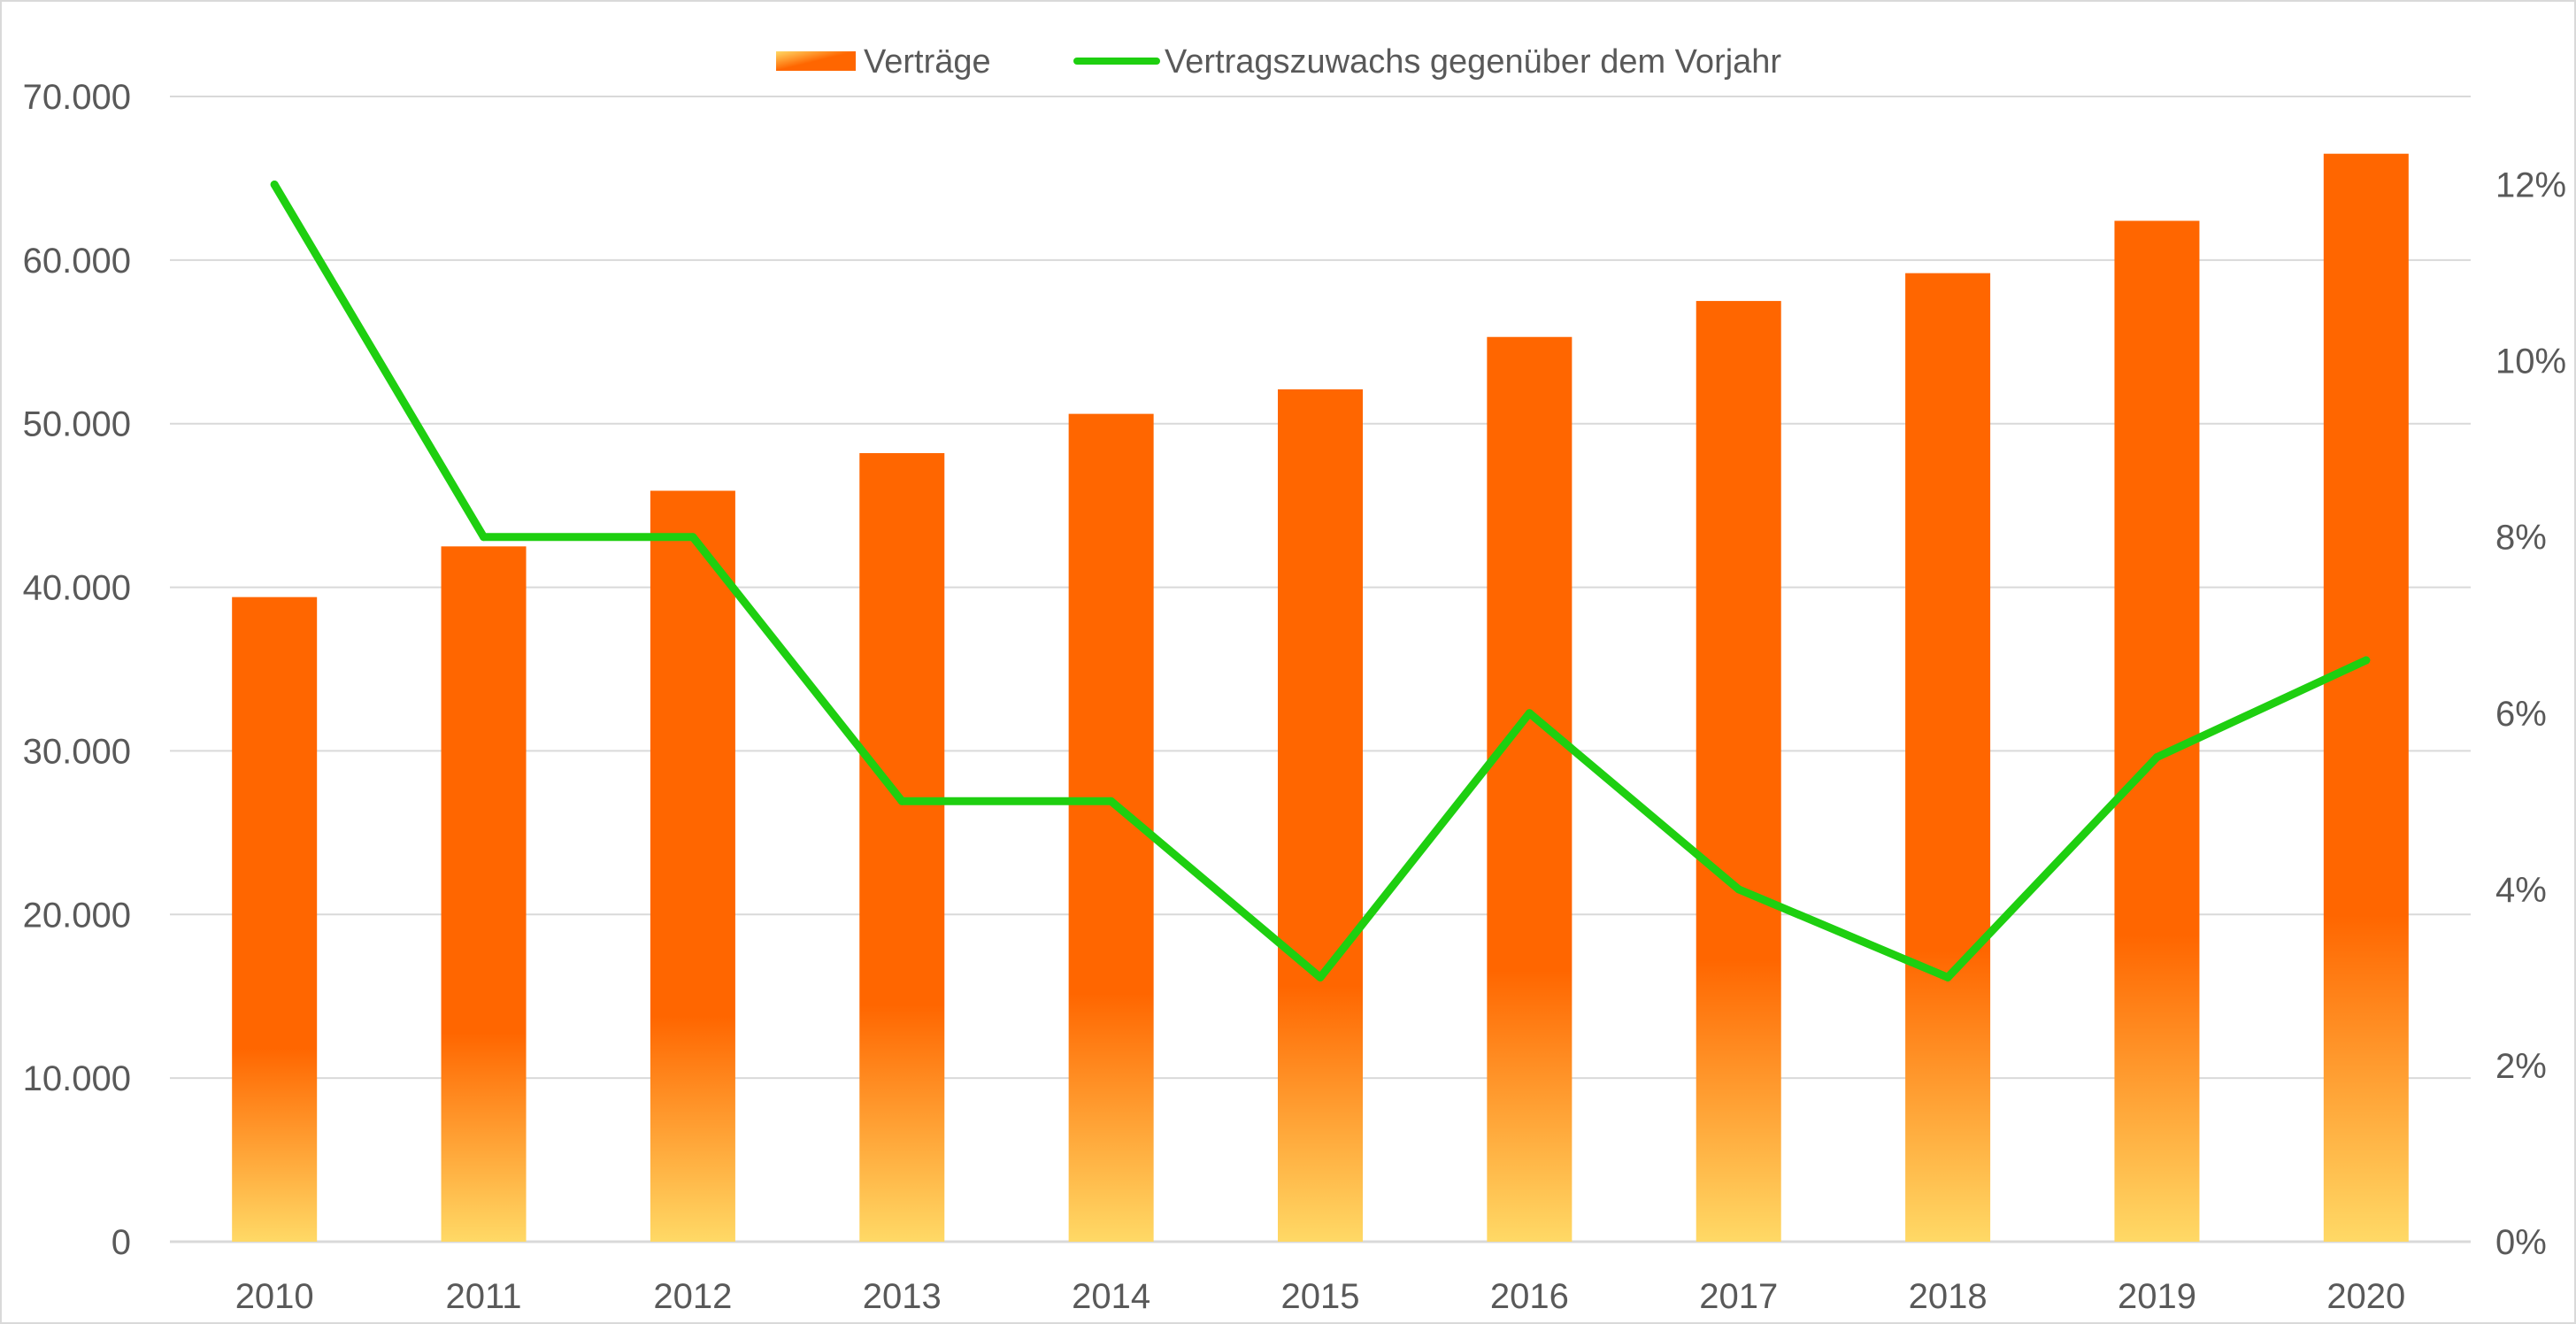 This screenshot has height=1324, width=2576. Describe the element at coordinates (77, 588) in the screenshot. I see `left-axis-tick-label: 40.000` at that location.